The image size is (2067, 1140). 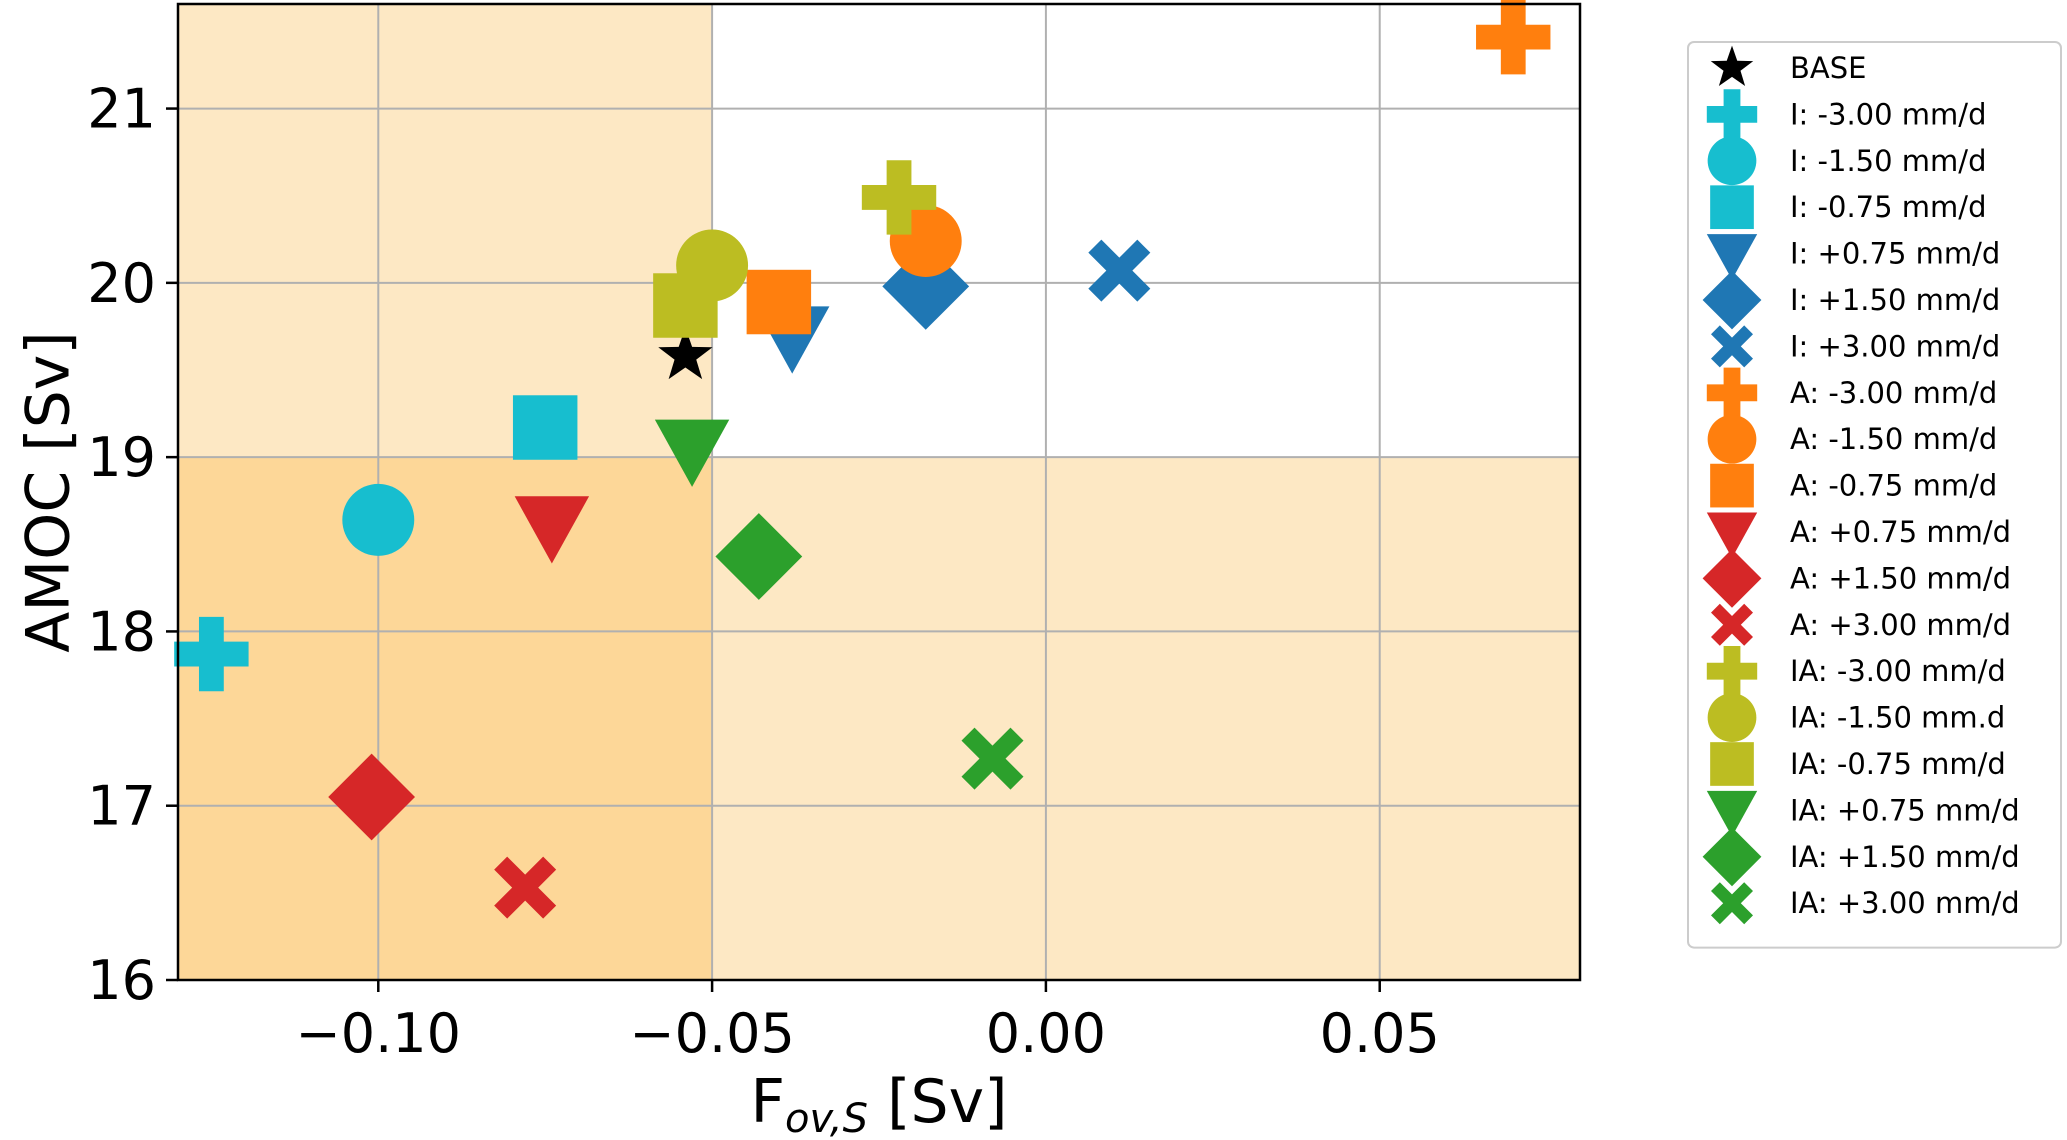 What do you see at coordinates (1905, 857) in the screenshot?
I see `legend-label: IA: +1.50 mm/d` at bounding box center [1905, 857].